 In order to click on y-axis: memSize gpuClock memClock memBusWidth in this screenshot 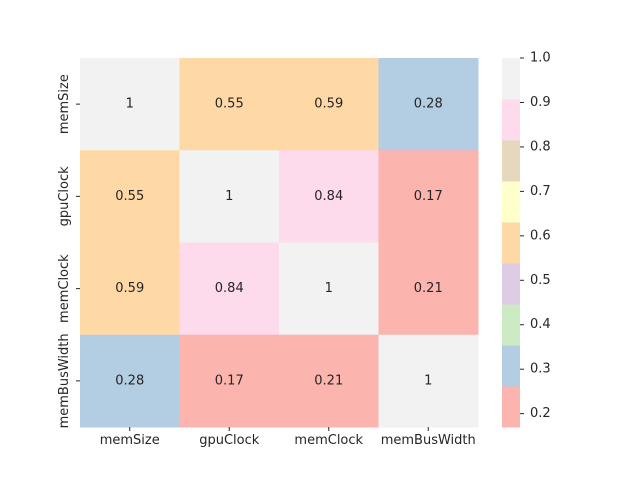, I will do `click(68, 251)`.